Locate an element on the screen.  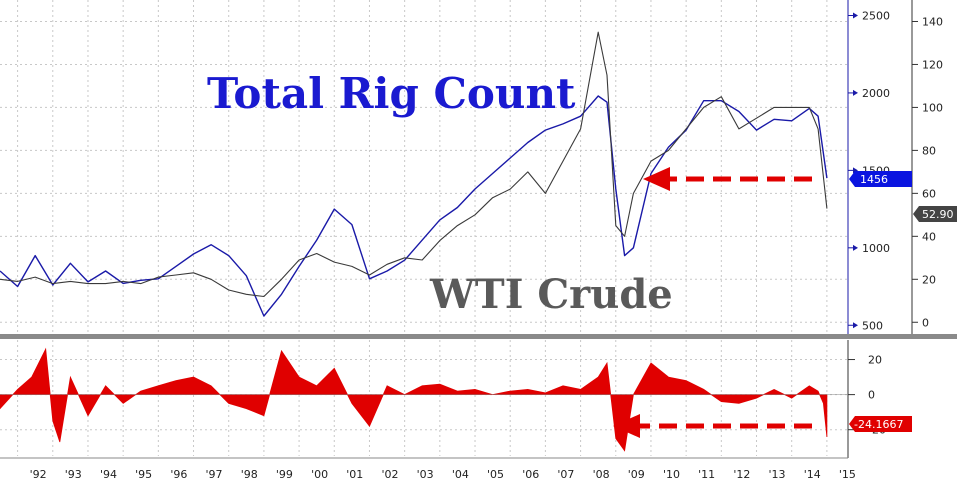
x-tick-label: '03 is located at coordinates (425, 474).